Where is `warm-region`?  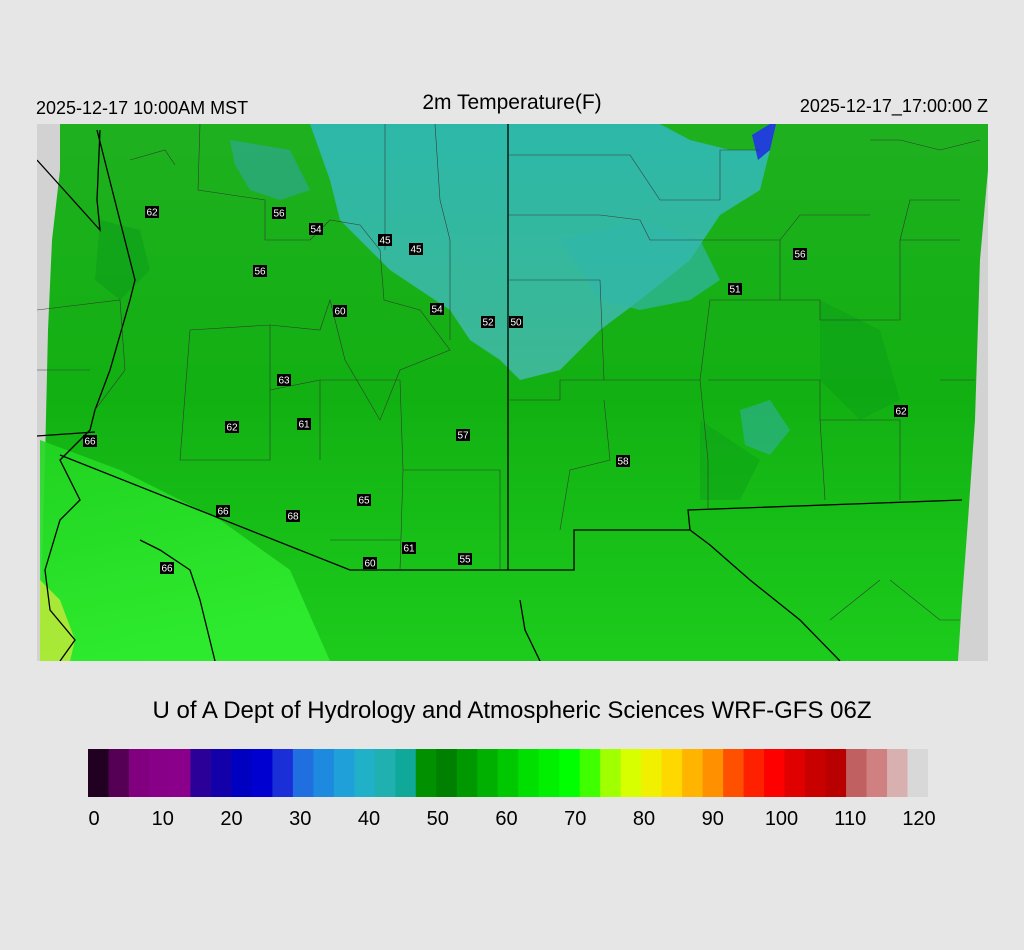
warm-region is located at coordinates (185, 550).